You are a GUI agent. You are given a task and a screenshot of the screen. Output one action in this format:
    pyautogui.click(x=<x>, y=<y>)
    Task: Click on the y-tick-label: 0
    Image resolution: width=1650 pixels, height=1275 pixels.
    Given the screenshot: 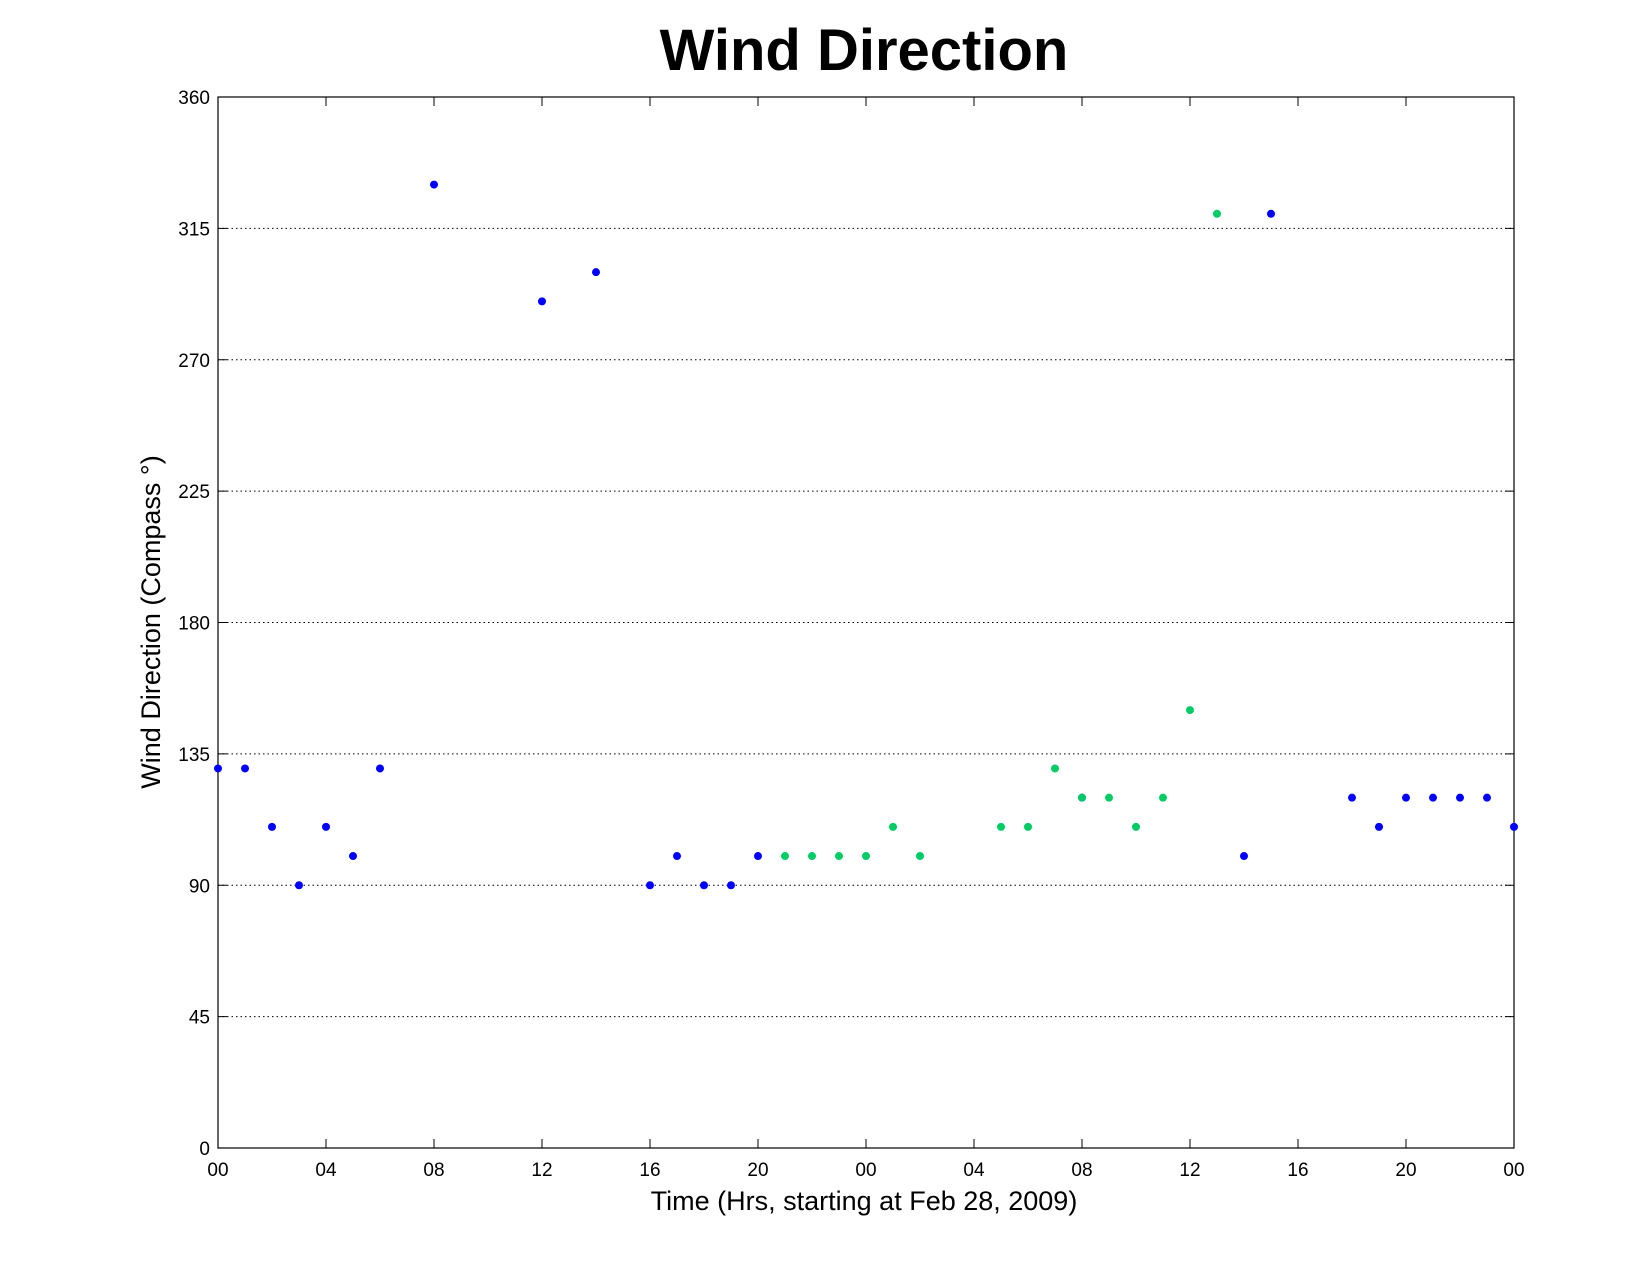 What is the action you would take?
    pyautogui.click(x=204, y=1149)
    